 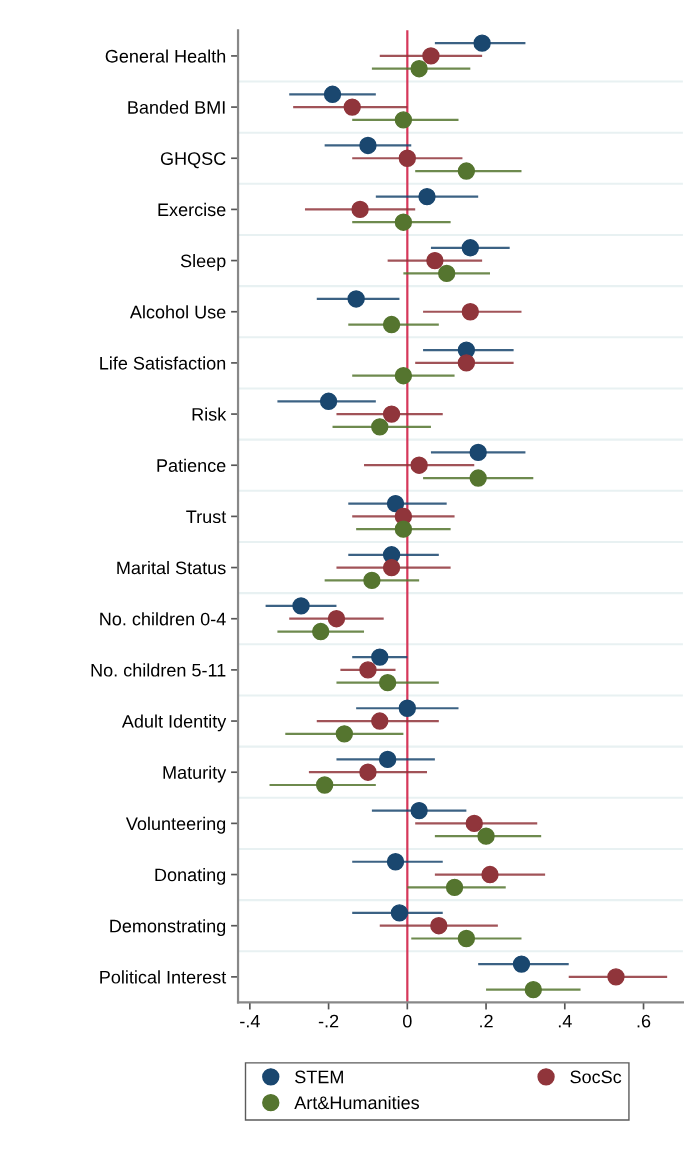 What do you see at coordinates (319, 1077) in the screenshot?
I see `legend-label: STEM` at bounding box center [319, 1077].